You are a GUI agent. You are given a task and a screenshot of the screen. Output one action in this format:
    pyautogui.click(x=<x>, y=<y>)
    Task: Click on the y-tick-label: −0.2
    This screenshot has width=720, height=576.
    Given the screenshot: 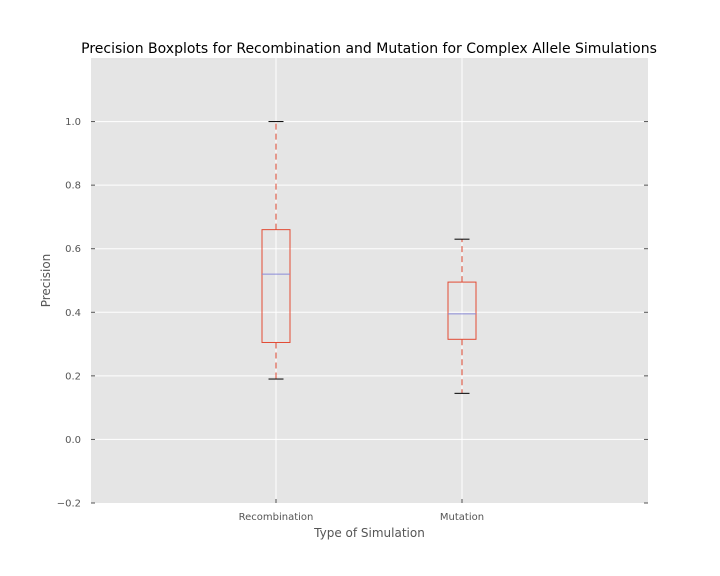 What is the action you would take?
    pyautogui.click(x=69, y=504)
    